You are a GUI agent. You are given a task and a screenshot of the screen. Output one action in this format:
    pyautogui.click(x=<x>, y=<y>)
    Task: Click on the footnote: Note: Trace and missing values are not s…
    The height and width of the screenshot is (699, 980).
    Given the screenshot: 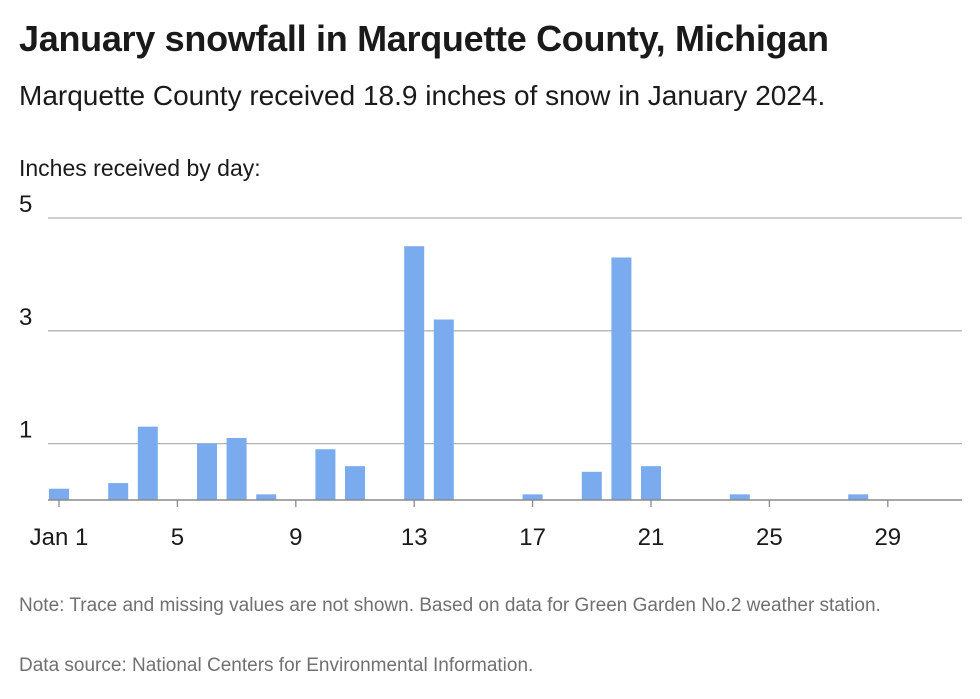 What is the action you would take?
    pyautogui.click(x=450, y=605)
    